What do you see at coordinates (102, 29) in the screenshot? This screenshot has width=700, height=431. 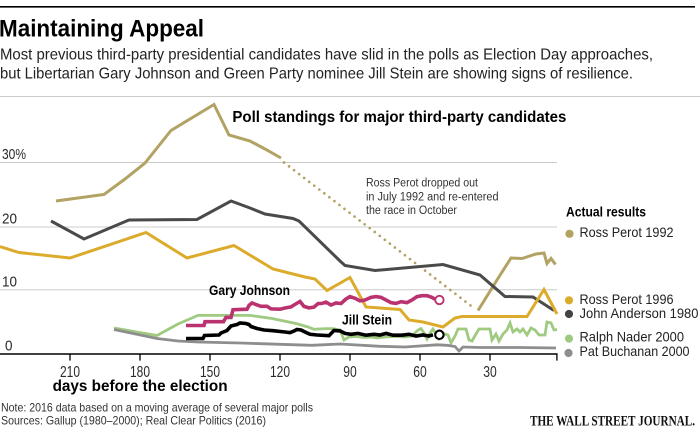 I see `svg-text: Maintaining Appeal` at bounding box center [102, 29].